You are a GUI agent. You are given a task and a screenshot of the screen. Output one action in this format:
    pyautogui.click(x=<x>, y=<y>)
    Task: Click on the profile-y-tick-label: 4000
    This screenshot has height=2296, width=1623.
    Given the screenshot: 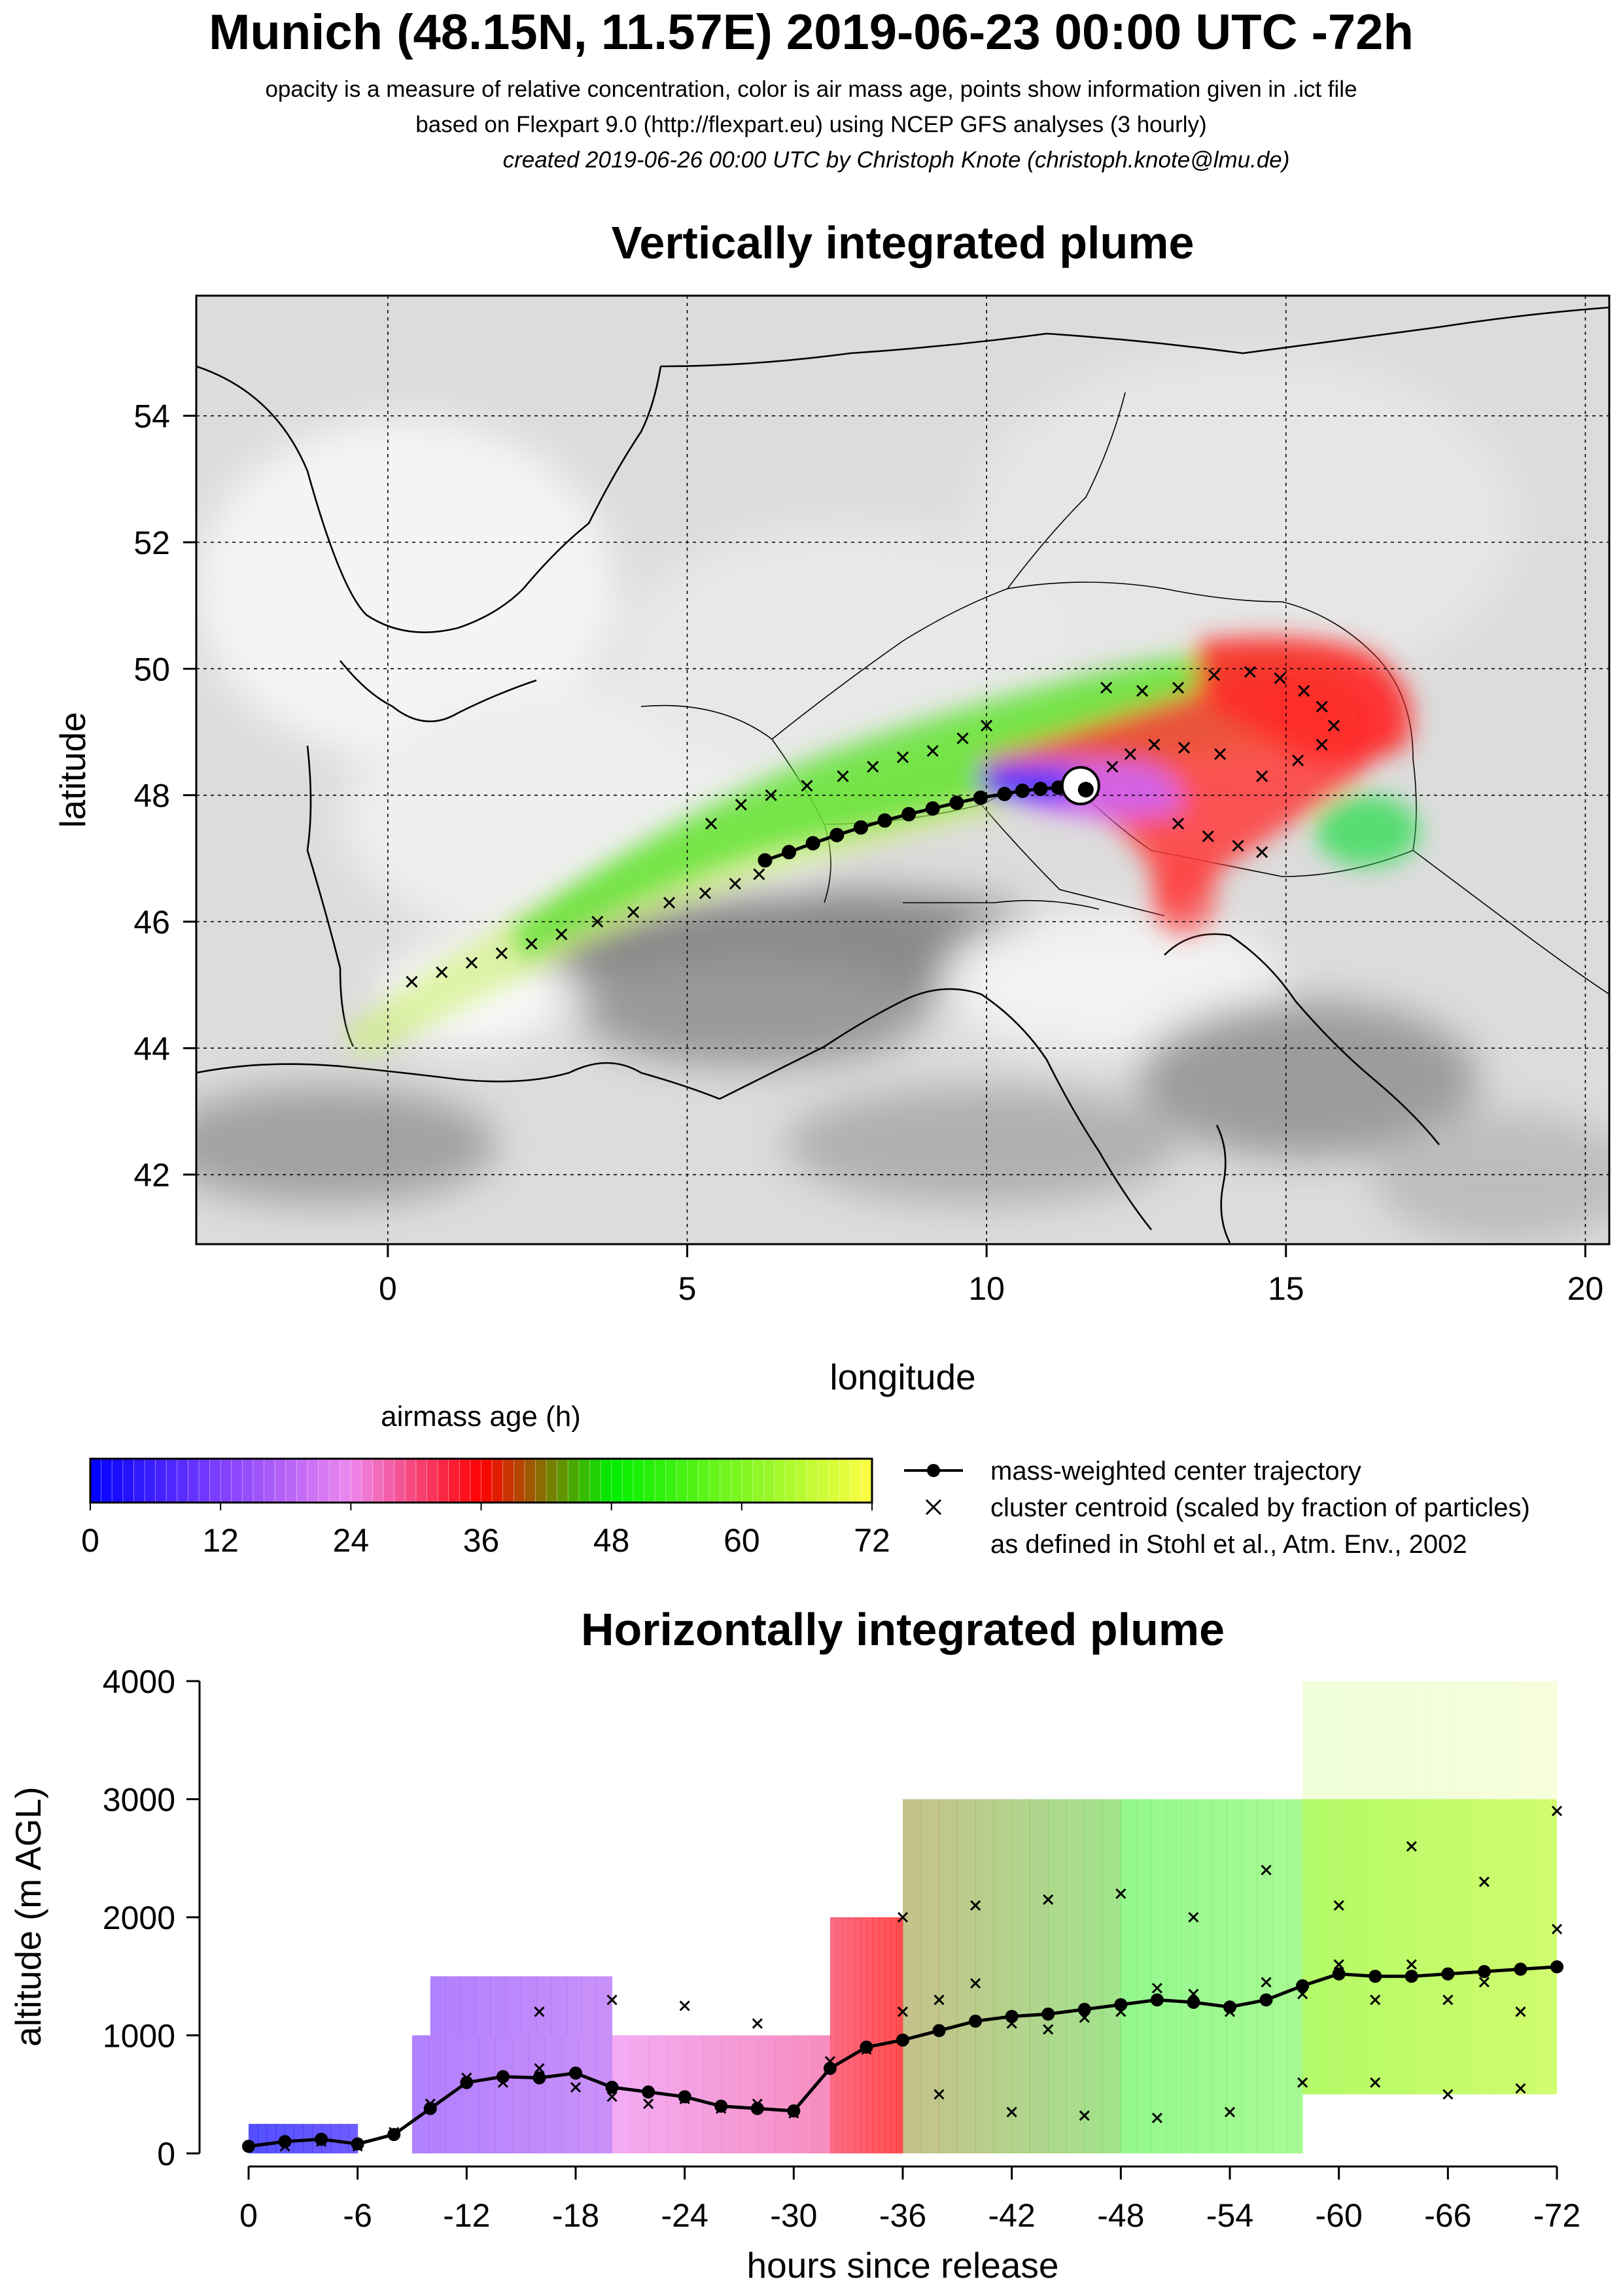 What is the action you would take?
    pyautogui.click(x=139, y=1681)
    